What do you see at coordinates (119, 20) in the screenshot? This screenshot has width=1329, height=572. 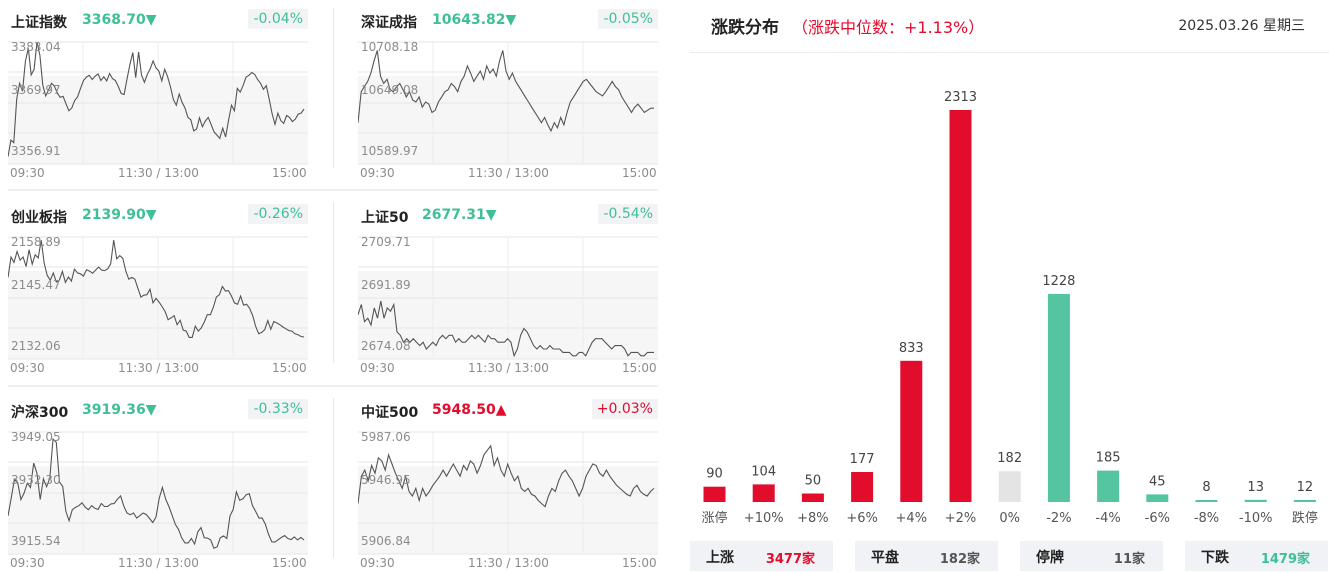 I see `index-price: 3368.70▼` at bounding box center [119, 20].